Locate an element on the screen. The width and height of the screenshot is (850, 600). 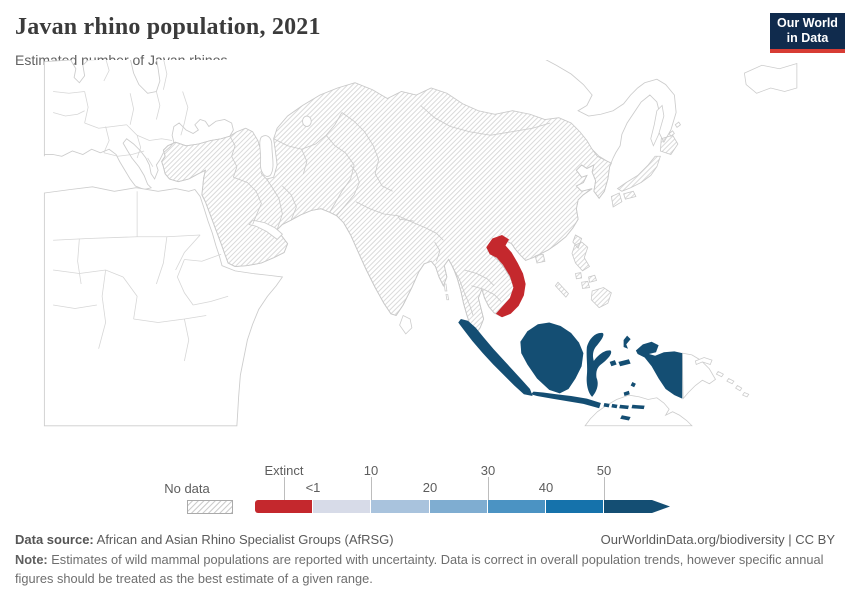
legend-tick-label-lt1: <1 is located at coordinates (313, 487).